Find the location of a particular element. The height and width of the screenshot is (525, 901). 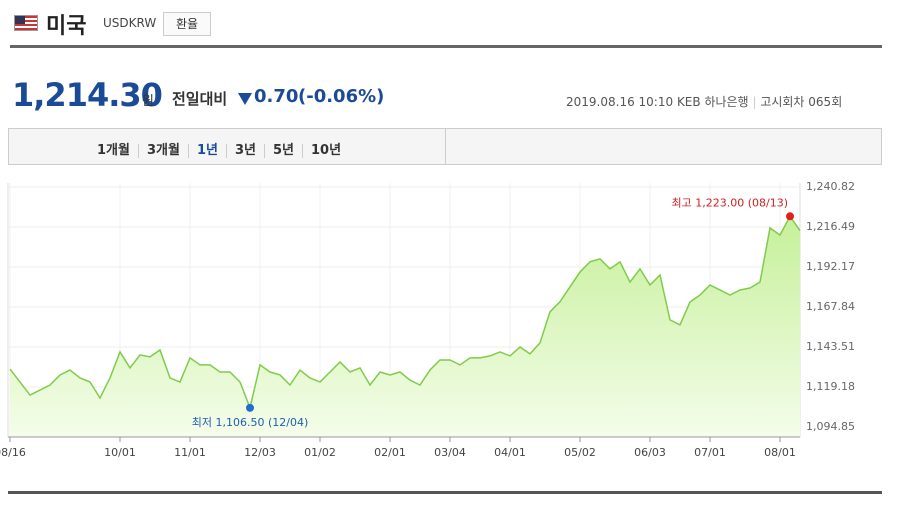

price: 1,214.30 is located at coordinates (87, 95).